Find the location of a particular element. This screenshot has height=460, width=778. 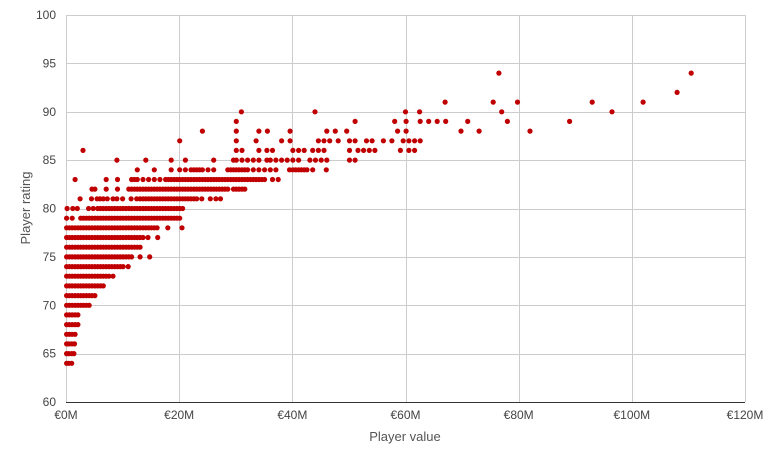

y-tick-label: 100 is located at coordinates (46, 15).